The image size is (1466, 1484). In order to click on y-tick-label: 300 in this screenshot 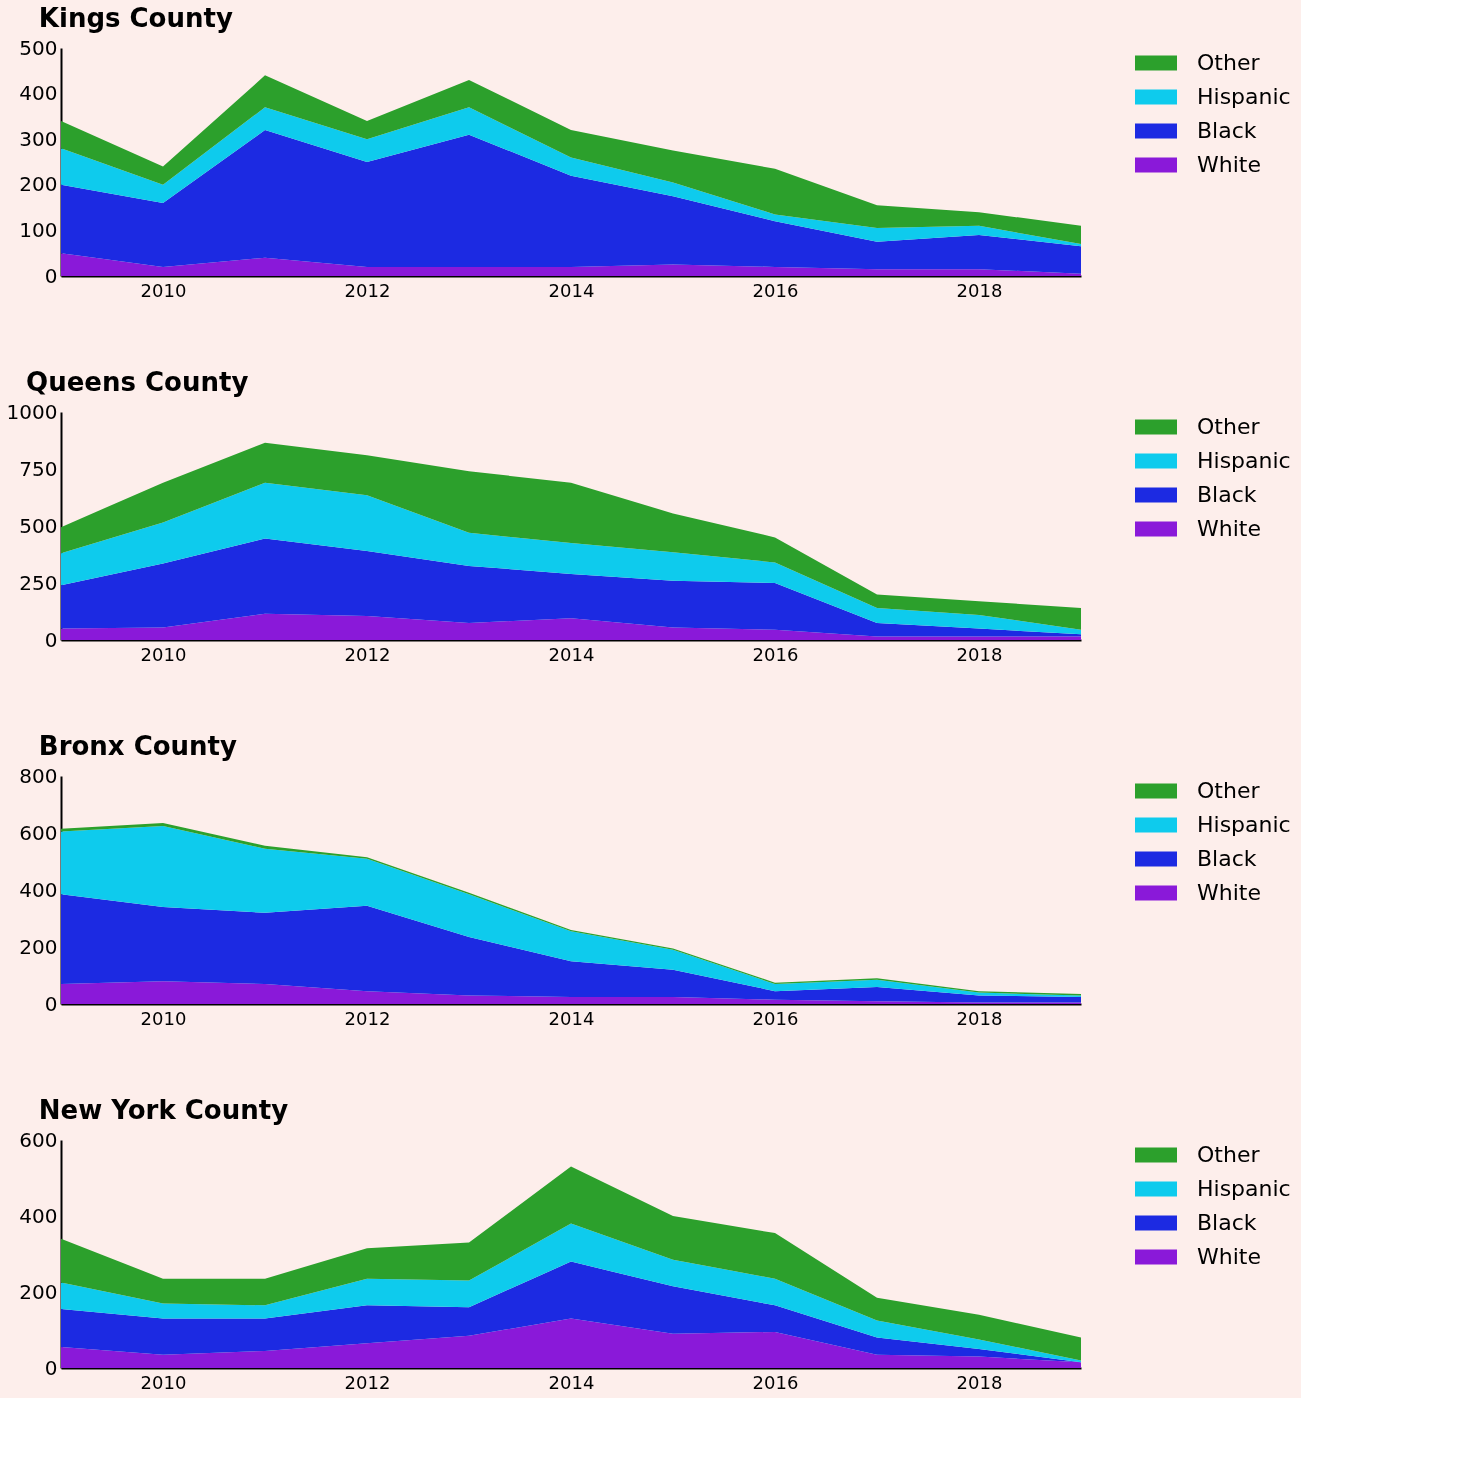, I will do `click(38, 138)`.